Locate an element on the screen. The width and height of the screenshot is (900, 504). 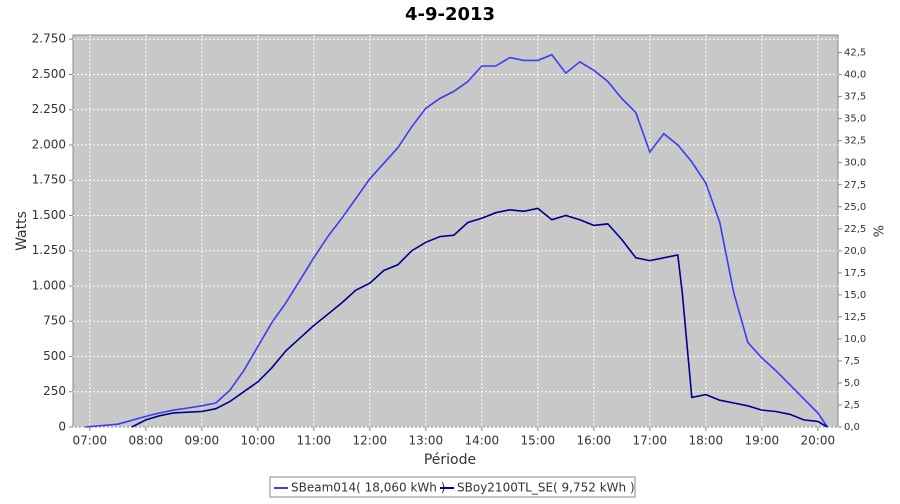
y2-tick-label: 30,0 is located at coordinates (855, 163).